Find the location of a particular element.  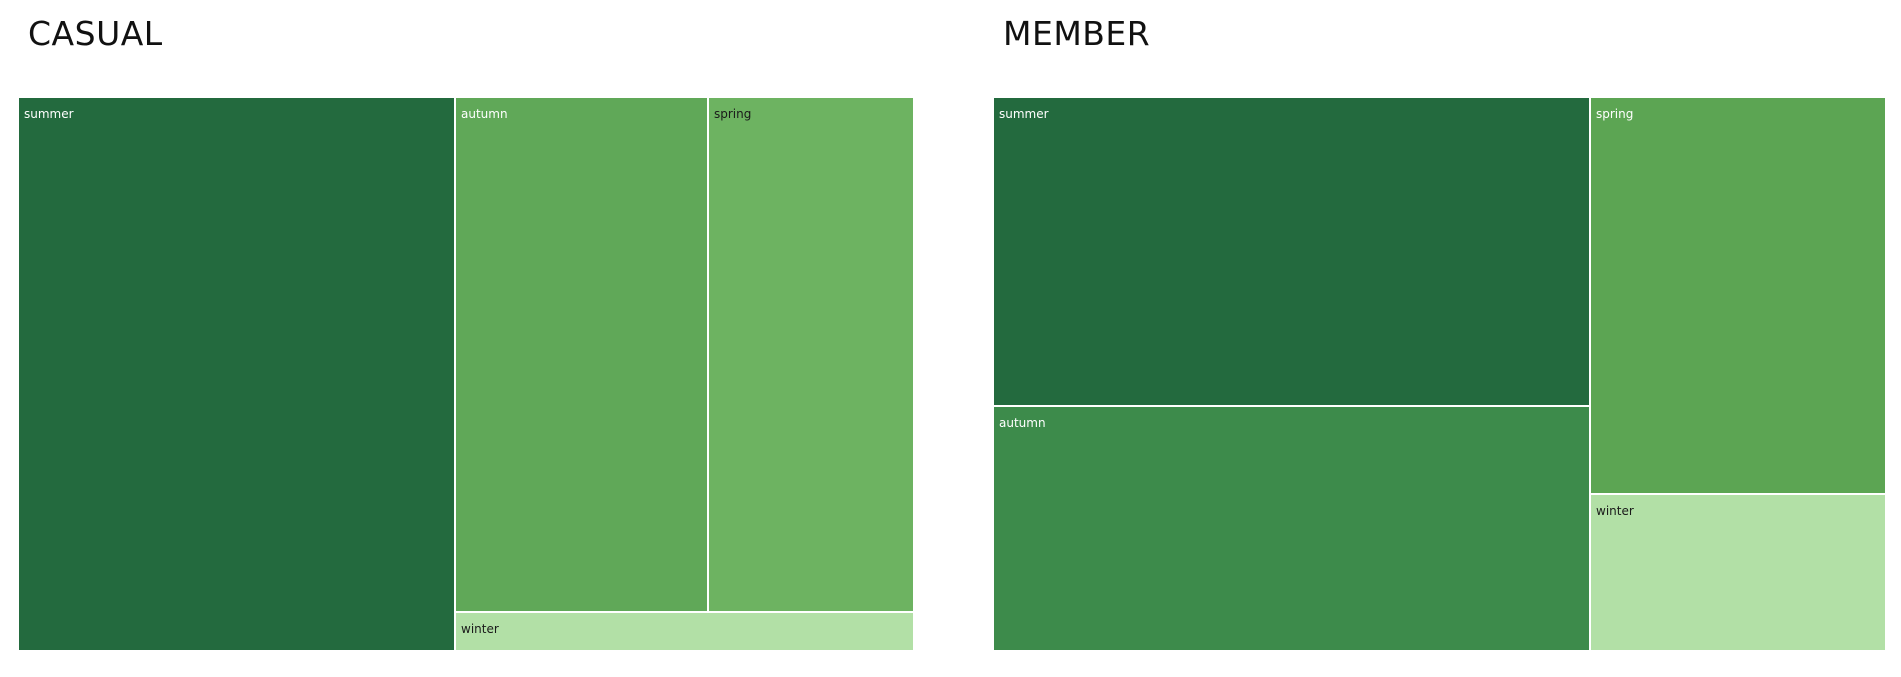

casual-tile-winter: winter is located at coordinates (684, 631).